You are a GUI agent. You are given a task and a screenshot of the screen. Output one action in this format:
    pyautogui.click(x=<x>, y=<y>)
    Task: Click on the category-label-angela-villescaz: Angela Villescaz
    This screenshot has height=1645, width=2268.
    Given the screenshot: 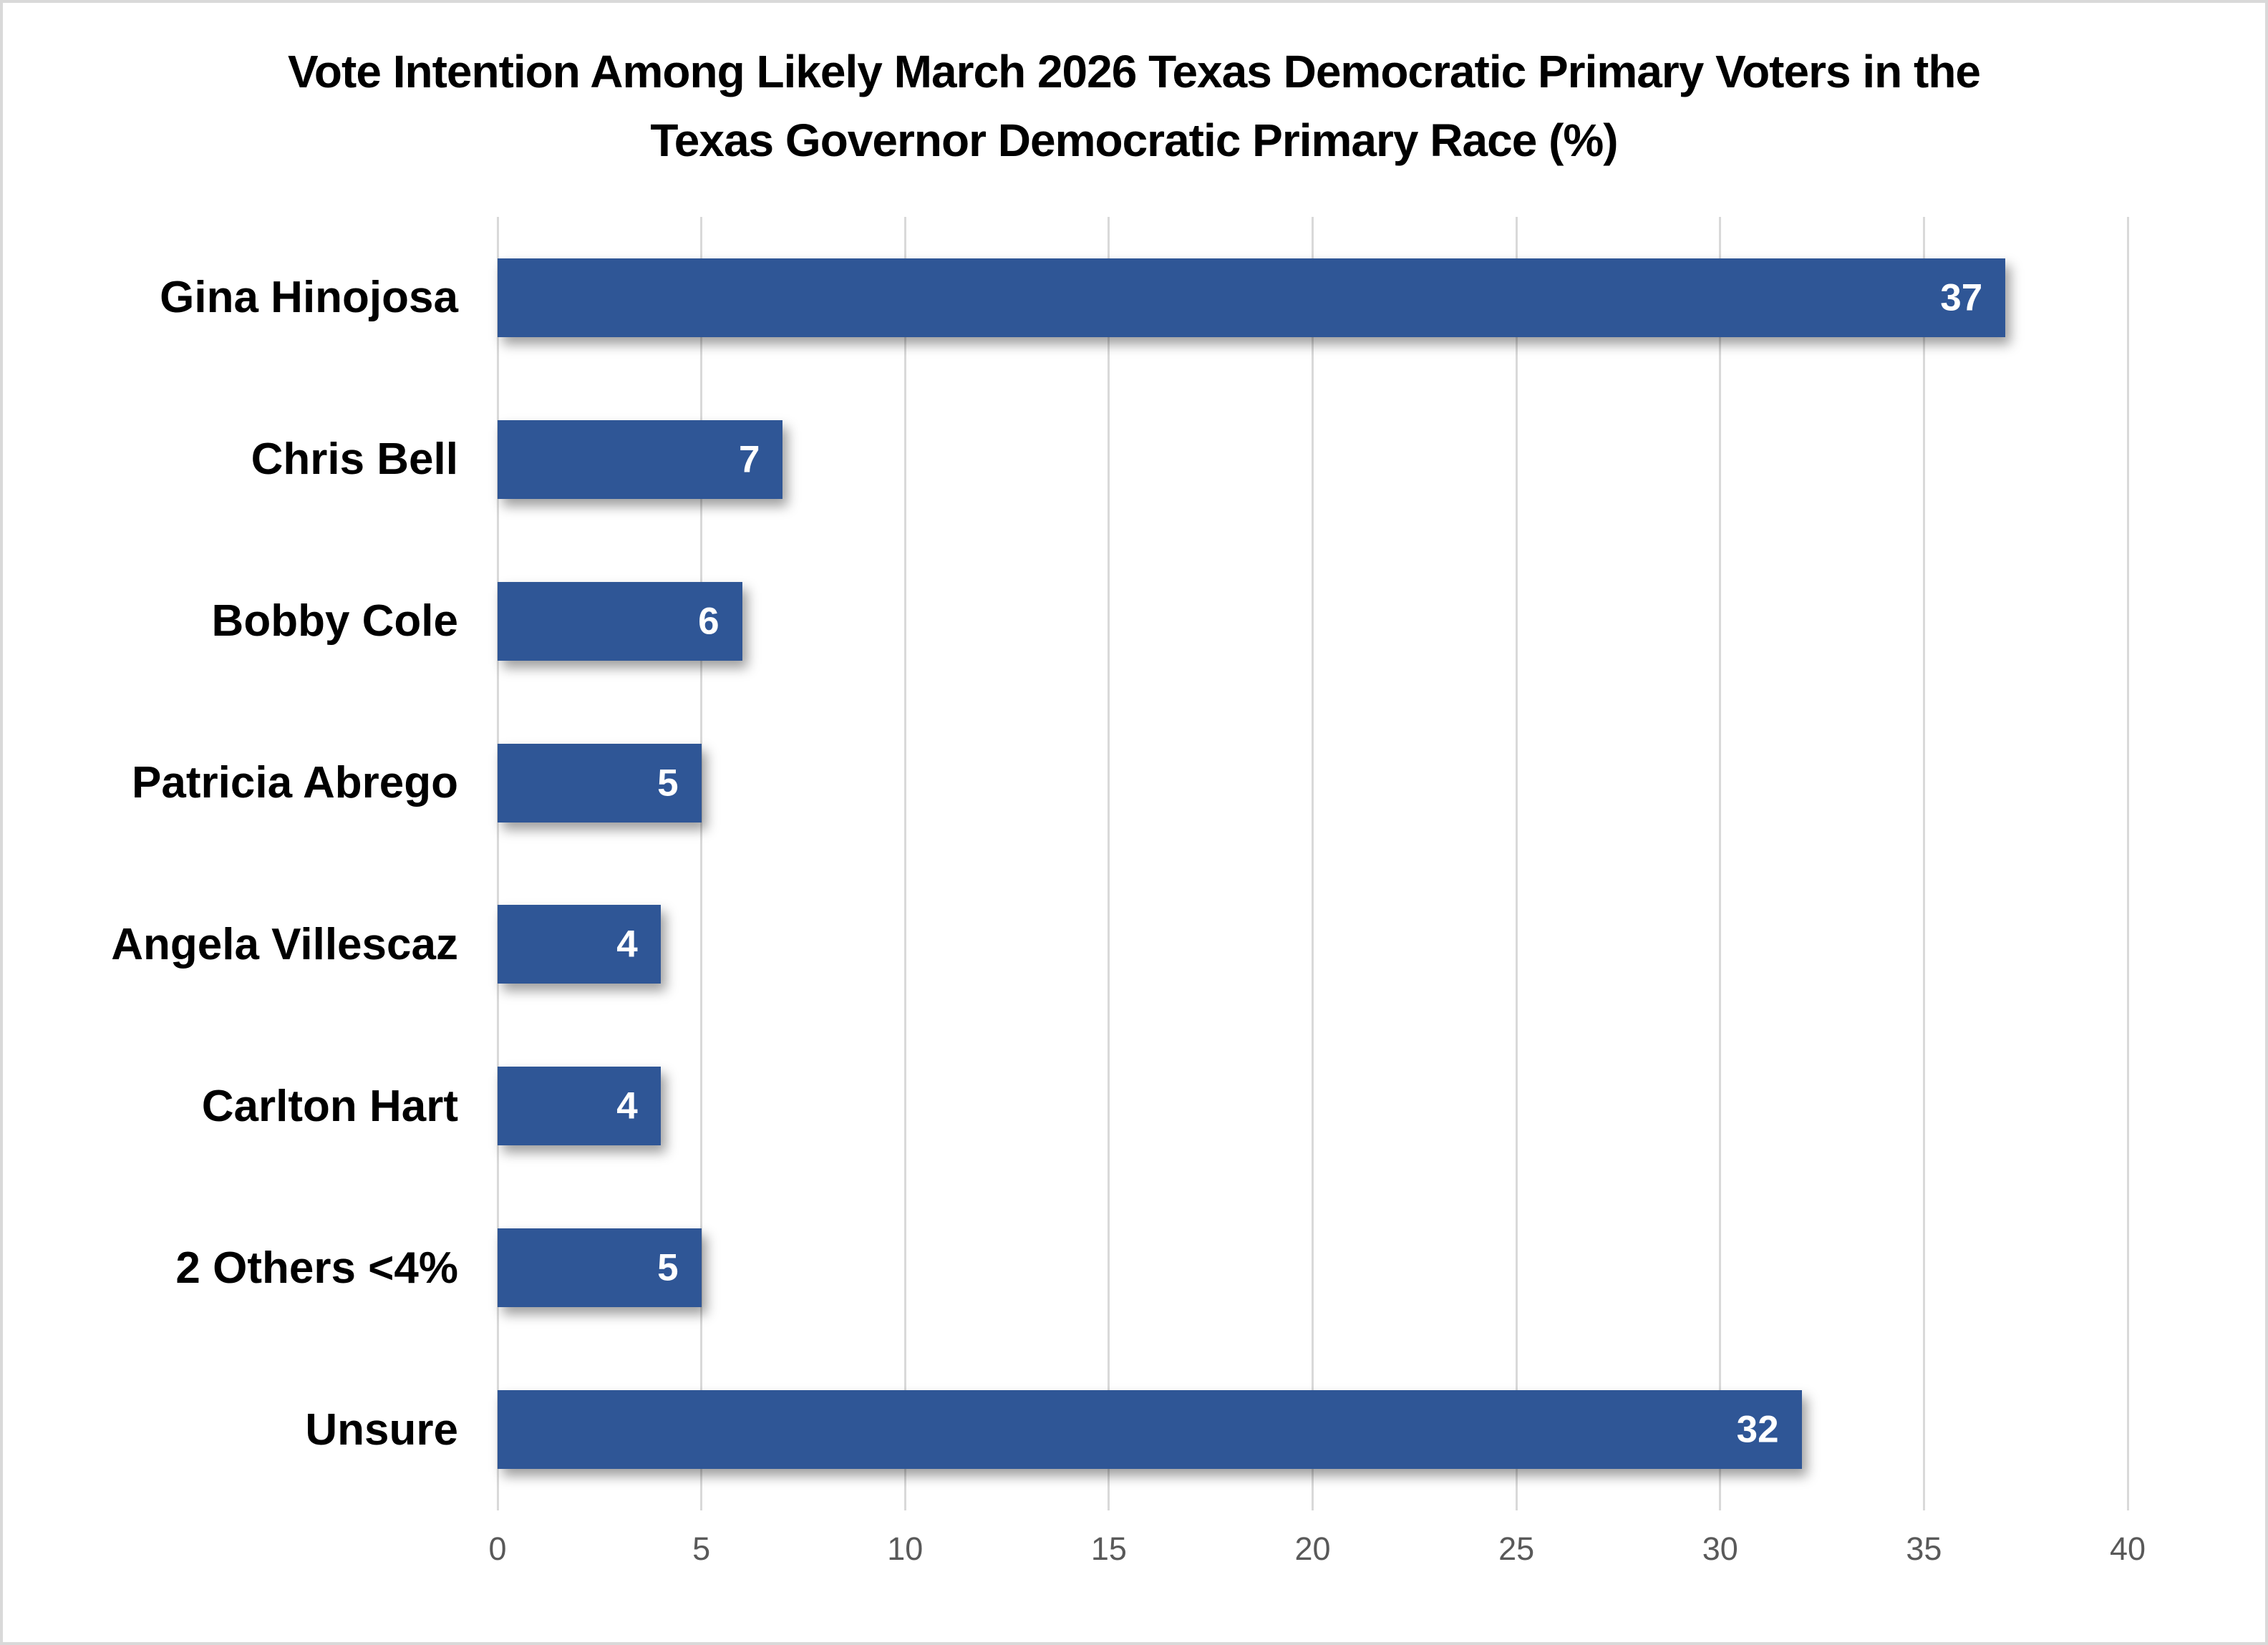 What is the action you would take?
    pyautogui.click(x=284, y=944)
    